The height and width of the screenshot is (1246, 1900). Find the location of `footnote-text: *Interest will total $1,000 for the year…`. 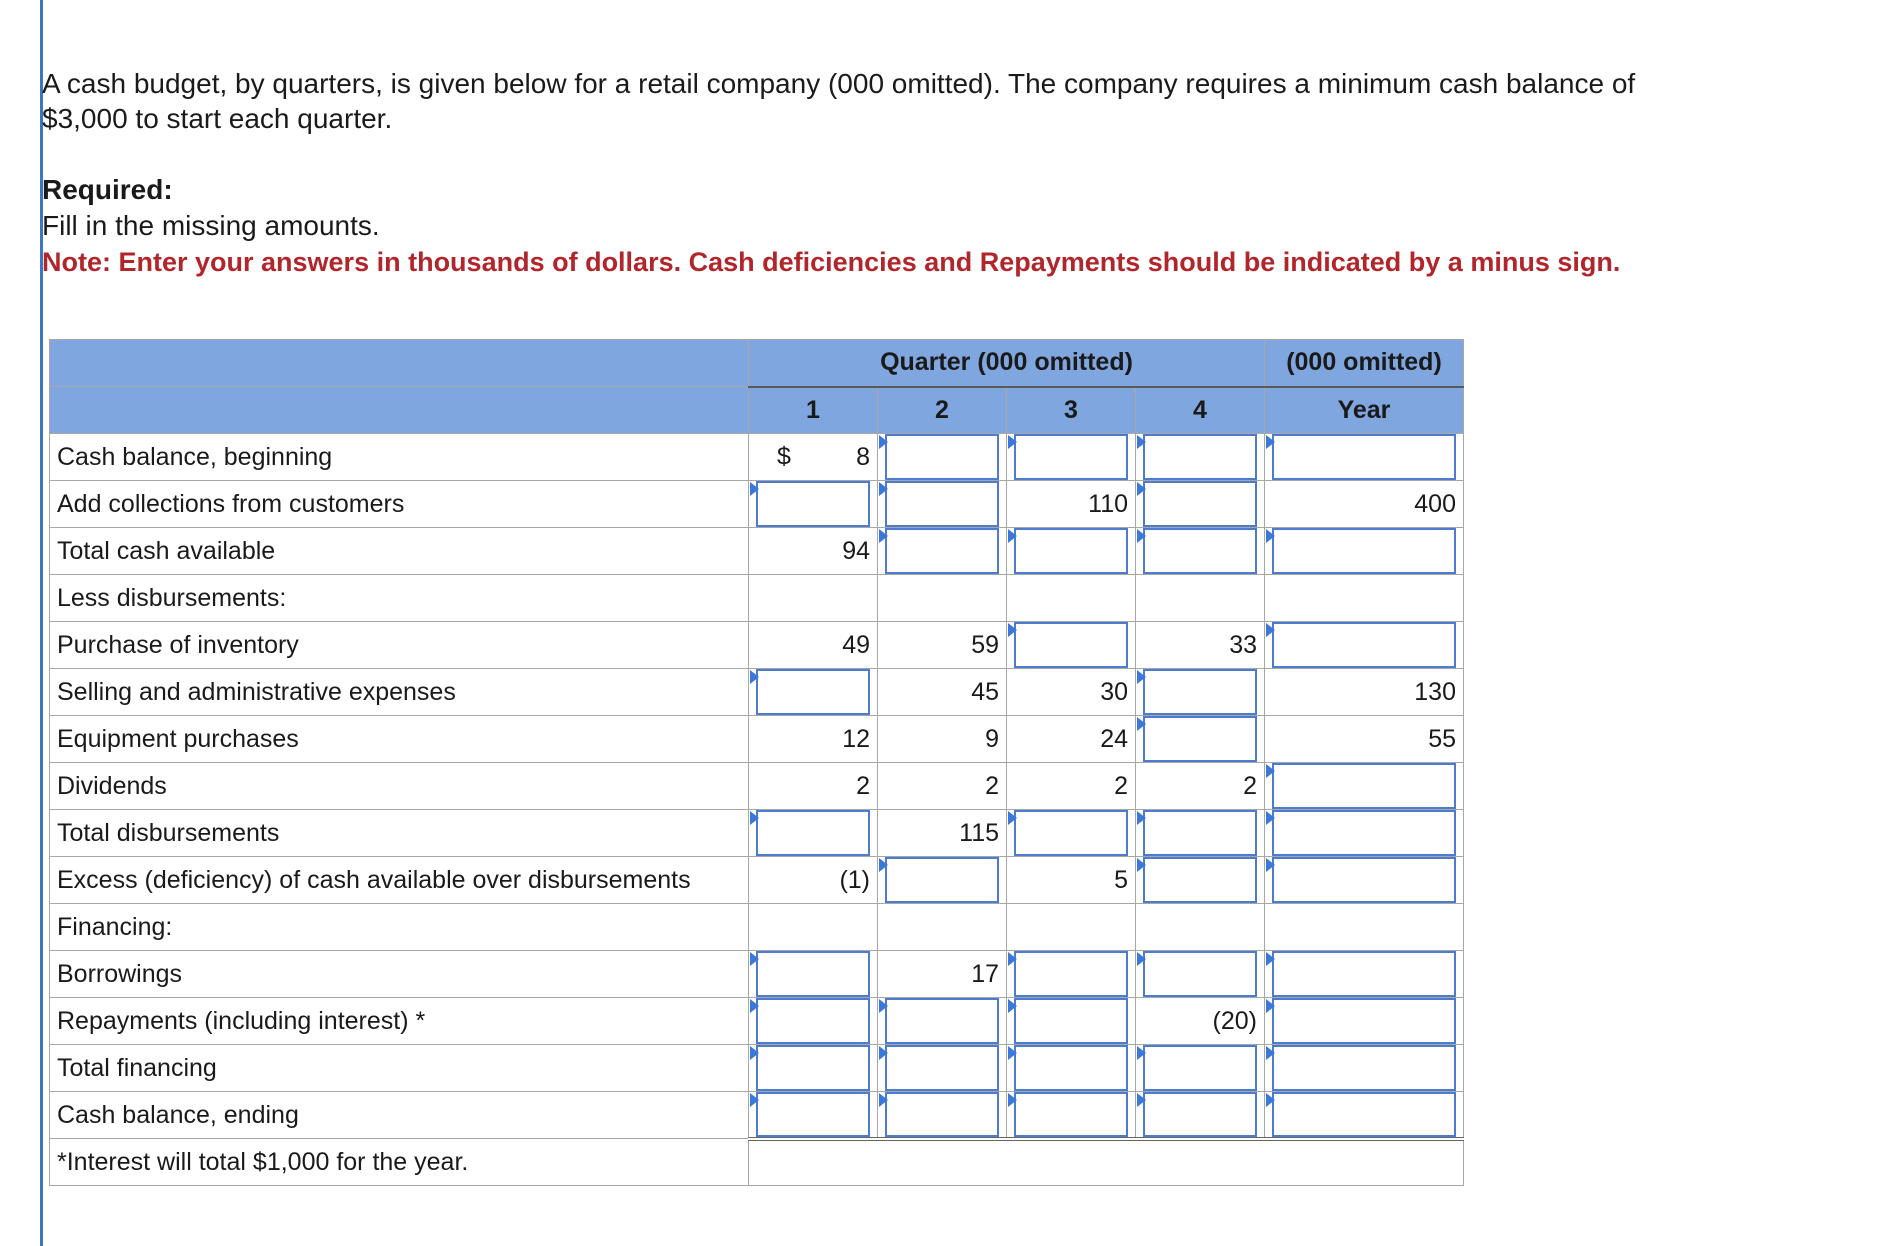

footnote-text: *Interest will total $1,000 for the year… is located at coordinates (399, 1162).